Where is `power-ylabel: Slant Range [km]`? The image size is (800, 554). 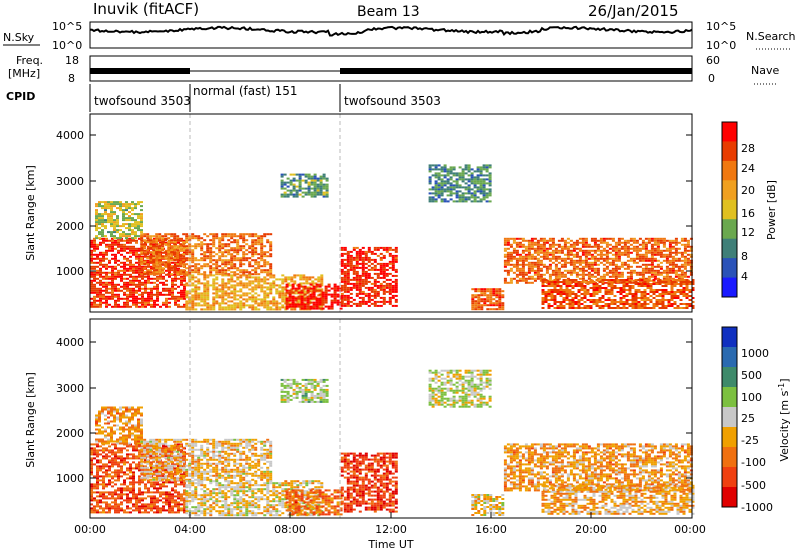 power-ylabel: Slant Range [km] is located at coordinates (30, 213).